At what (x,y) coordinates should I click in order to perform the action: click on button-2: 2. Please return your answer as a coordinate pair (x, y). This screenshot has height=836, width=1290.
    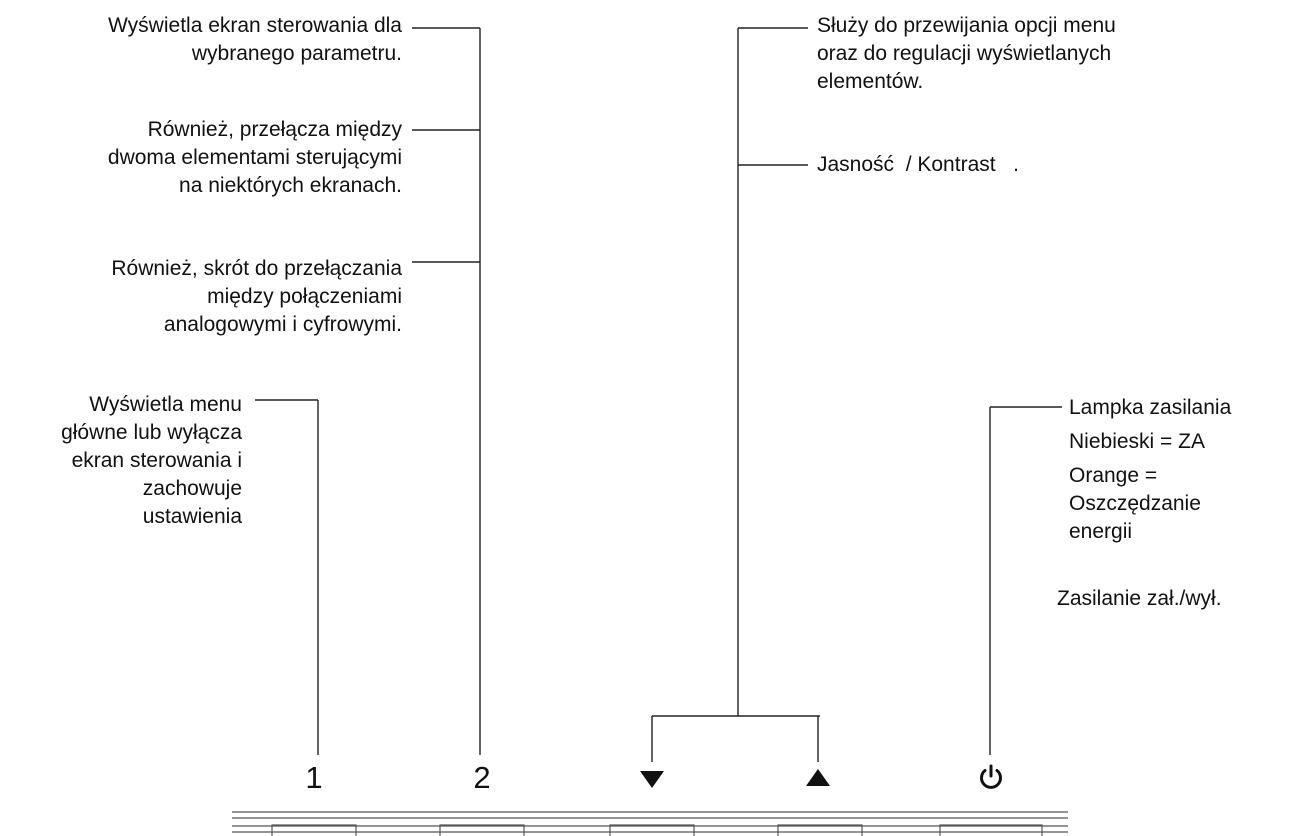
    Looking at the image, I should click on (482, 777).